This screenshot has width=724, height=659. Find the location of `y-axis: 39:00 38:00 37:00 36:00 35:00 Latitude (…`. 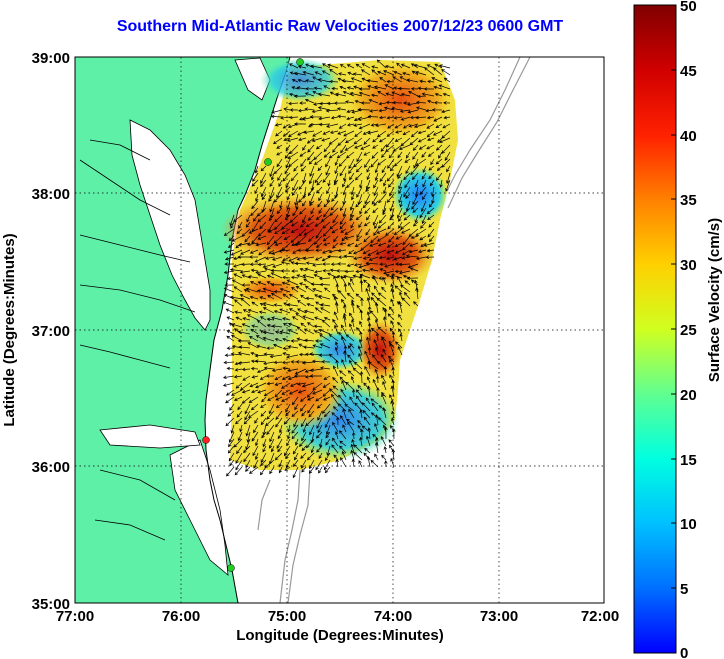

y-axis: 39:00 38:00 37:00 36:00 35:00 Latitude (… is located at coordinates (35, 331).